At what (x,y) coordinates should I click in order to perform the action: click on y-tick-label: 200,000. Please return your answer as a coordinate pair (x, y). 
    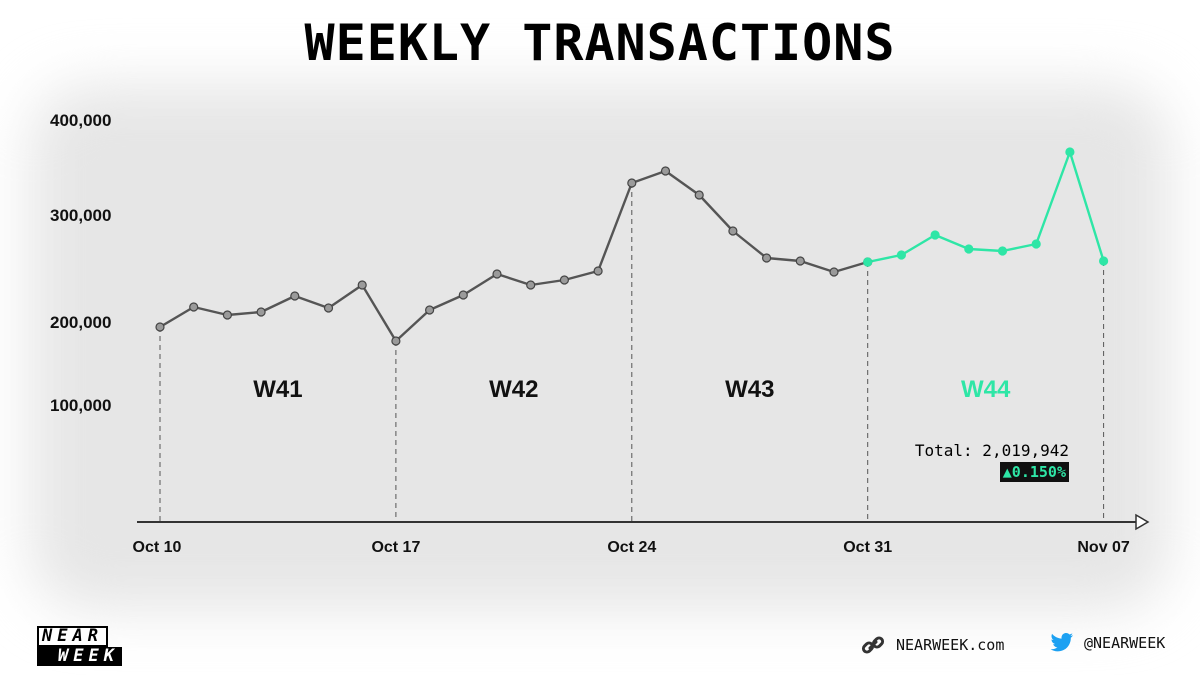
    Looking at the image, I should click on (80, 322).